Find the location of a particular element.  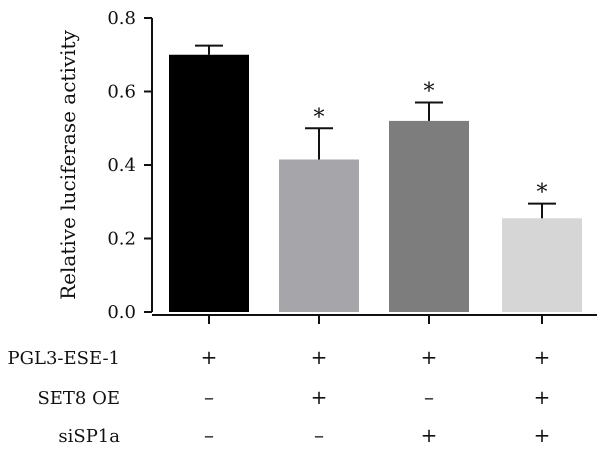

significance-markers: * * * is located at coordinates (431, 143).